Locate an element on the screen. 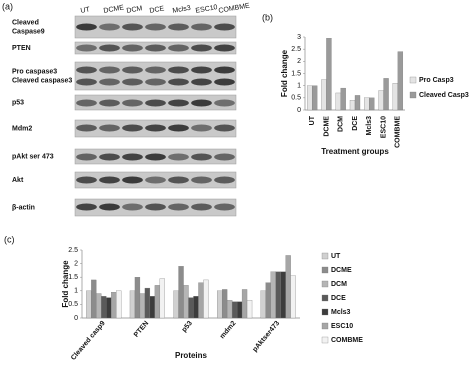 This screenshot has height=366, width=474. blot-row-label: Akt is located at coordinates (18, 180).